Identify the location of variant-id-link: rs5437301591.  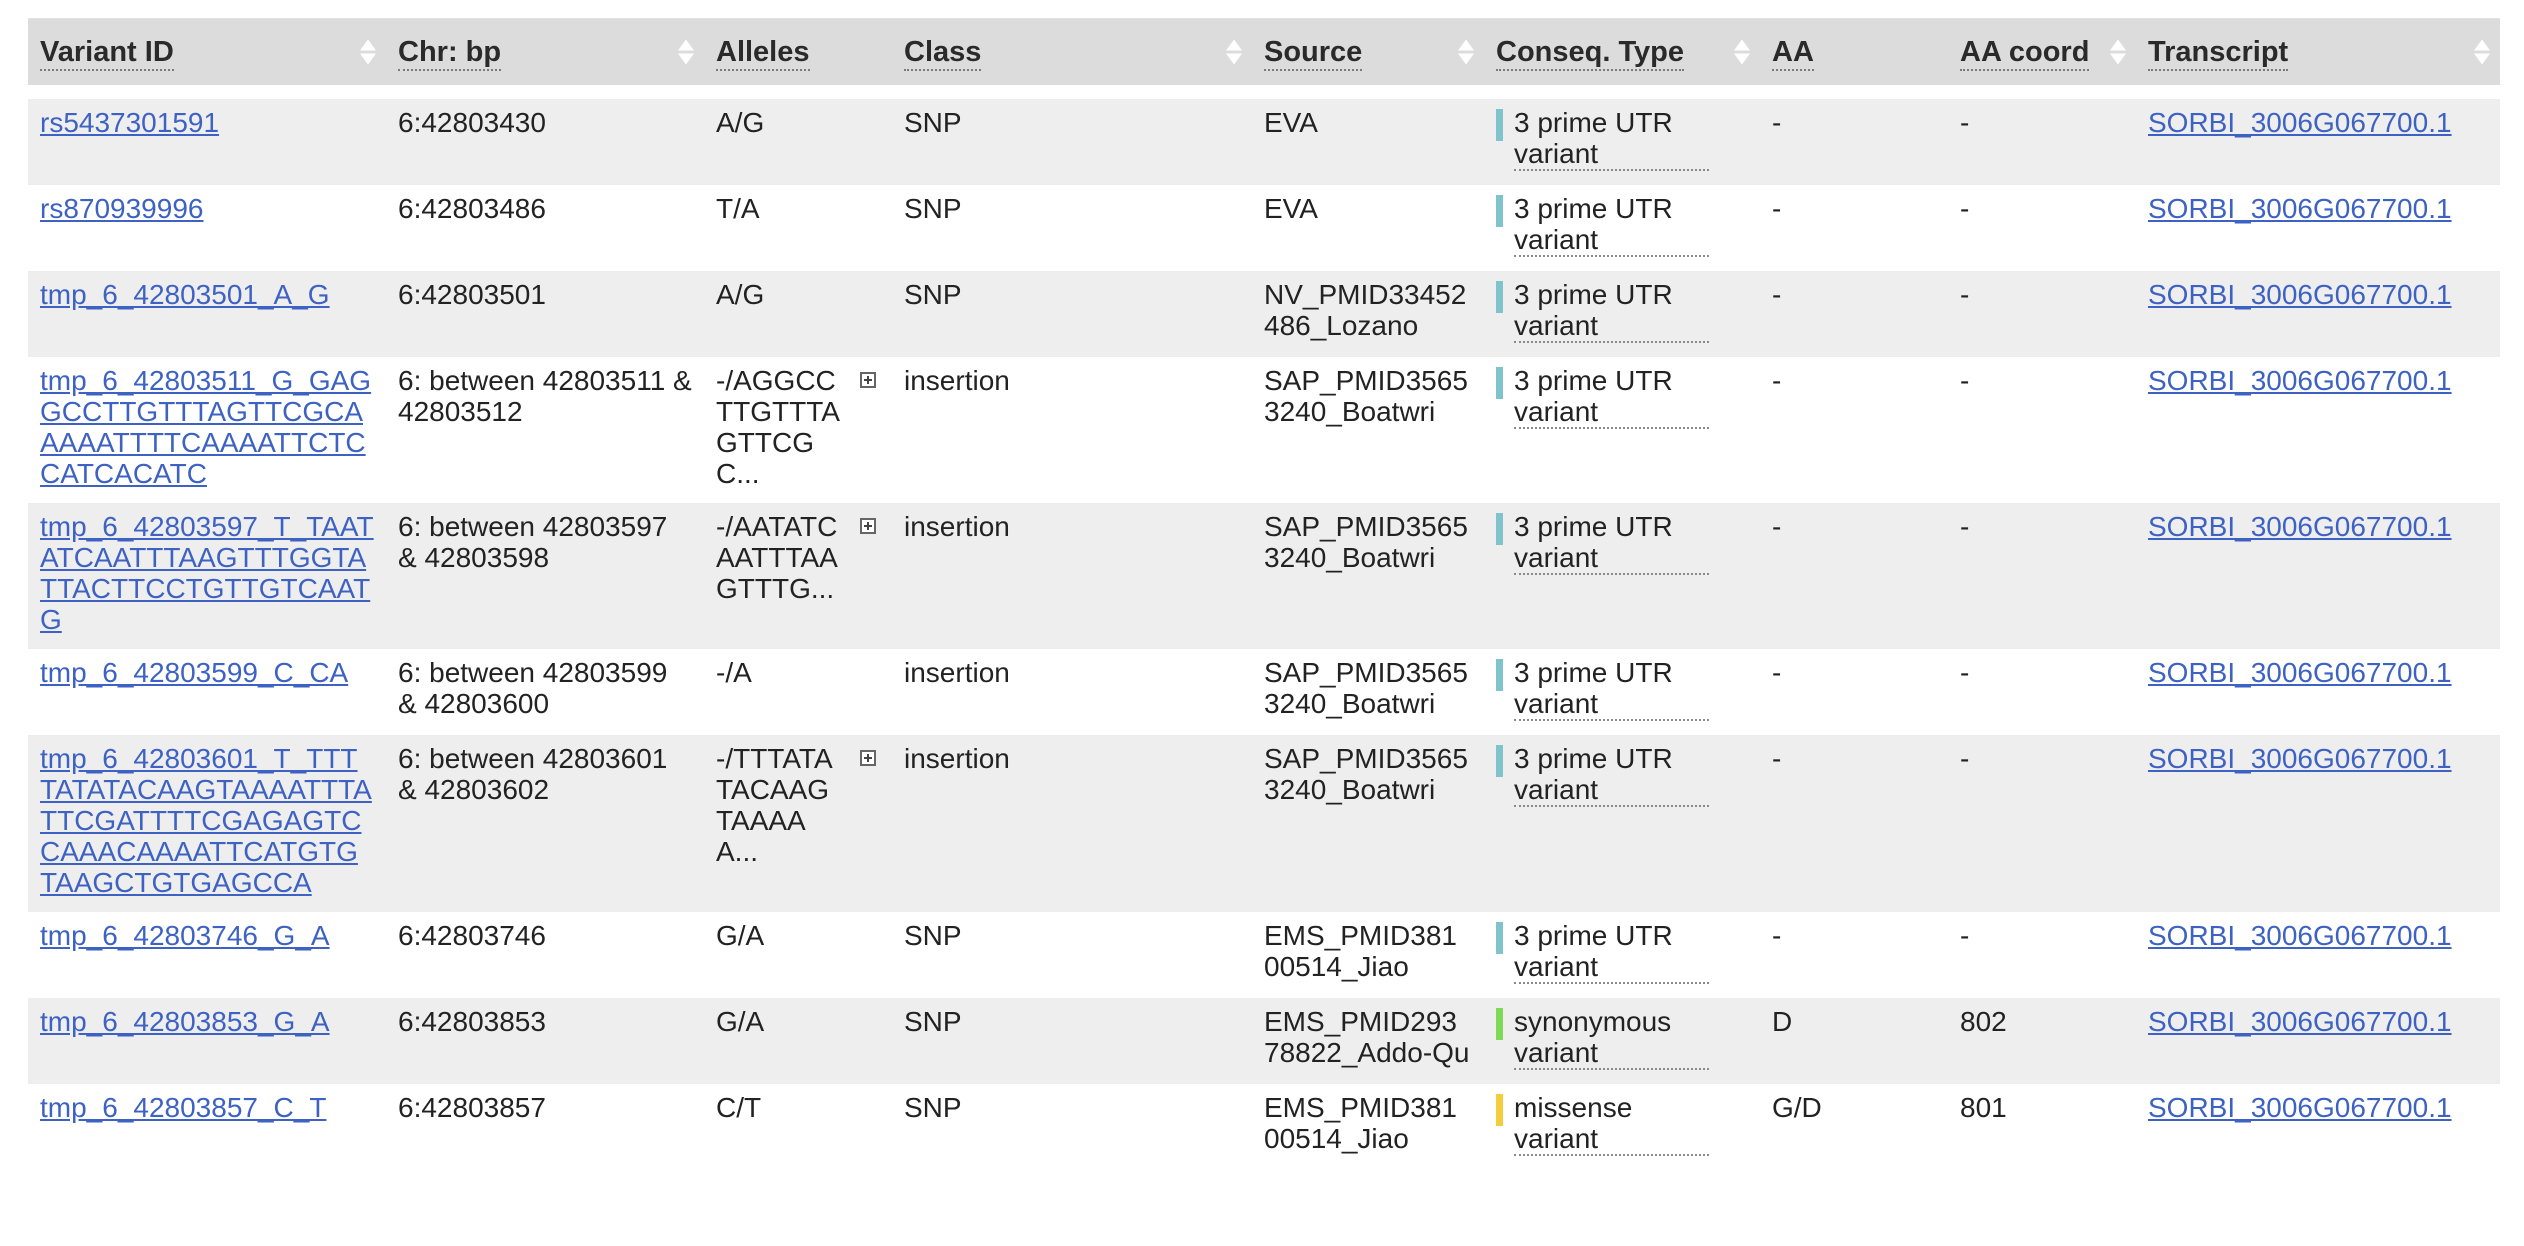
(130, 122).